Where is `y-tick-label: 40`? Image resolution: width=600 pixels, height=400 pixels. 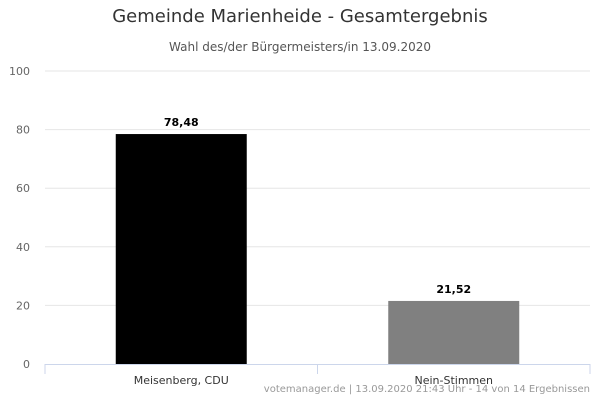
y-tick-label: 40 is located at coordinates (23, 247).